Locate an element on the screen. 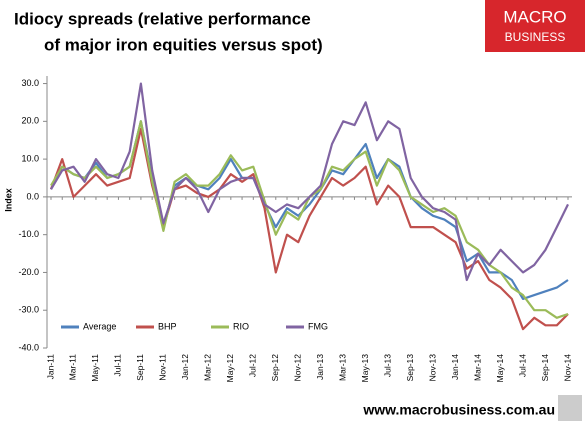 The image size is (585, 423). y-tick-label: -40.0 is located at coordinates (28, 347).